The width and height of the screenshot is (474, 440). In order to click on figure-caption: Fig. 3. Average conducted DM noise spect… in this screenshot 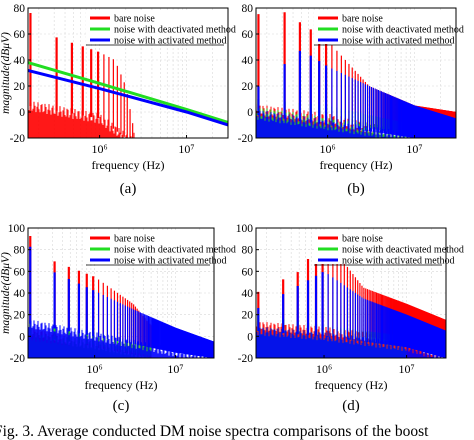, I will do `click(214, 431)`.